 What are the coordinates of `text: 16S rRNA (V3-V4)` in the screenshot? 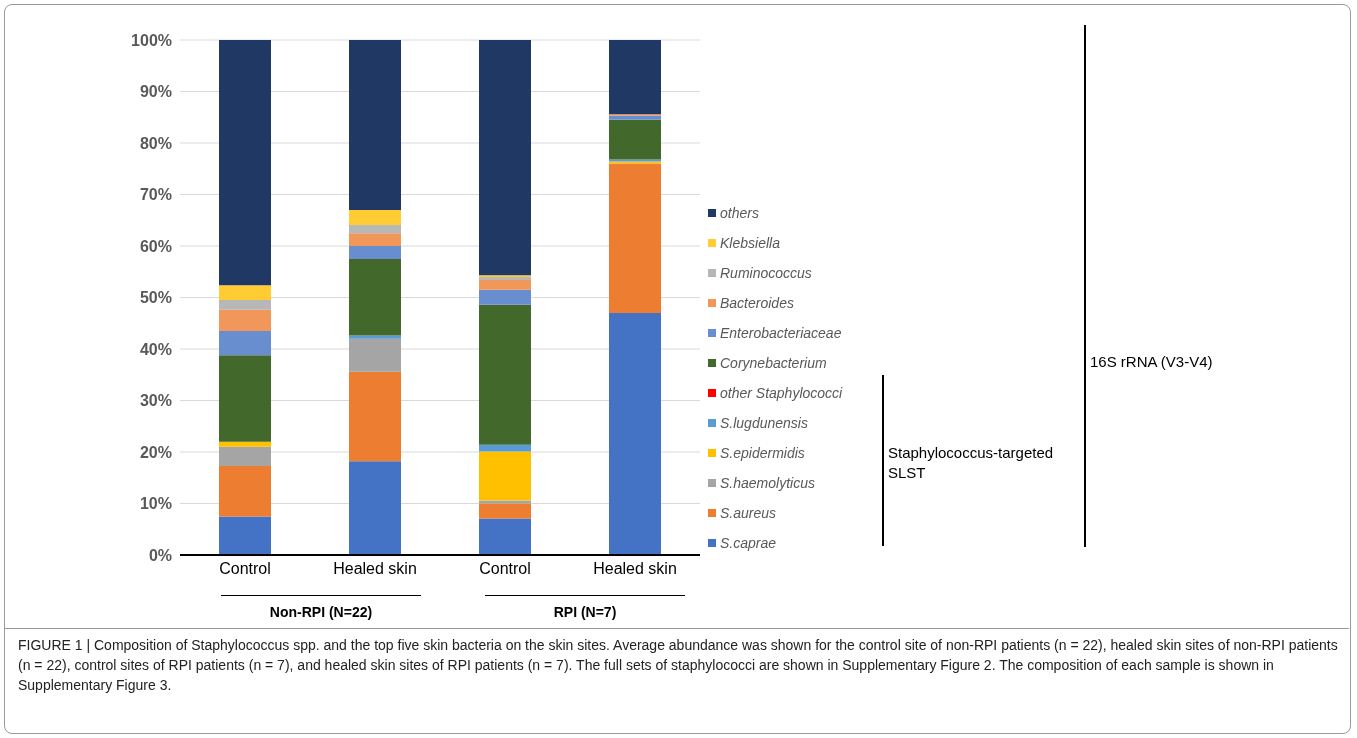 It's located at (1151, 361).